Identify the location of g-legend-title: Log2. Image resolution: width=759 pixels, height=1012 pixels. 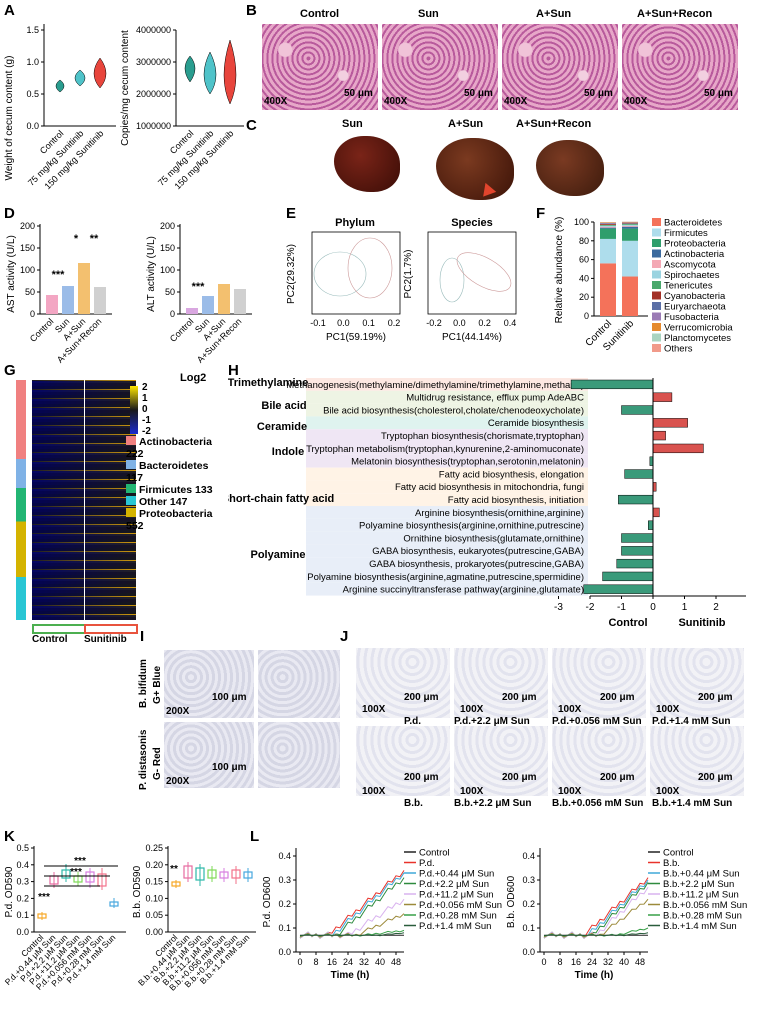
(193, 378).